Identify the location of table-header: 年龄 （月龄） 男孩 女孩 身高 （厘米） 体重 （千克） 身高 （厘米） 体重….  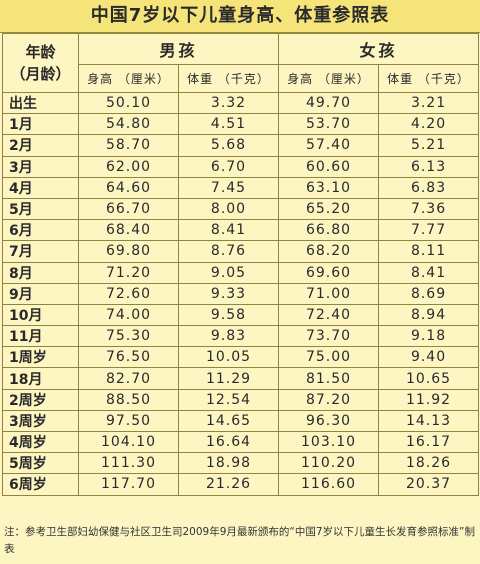
(241, 63).